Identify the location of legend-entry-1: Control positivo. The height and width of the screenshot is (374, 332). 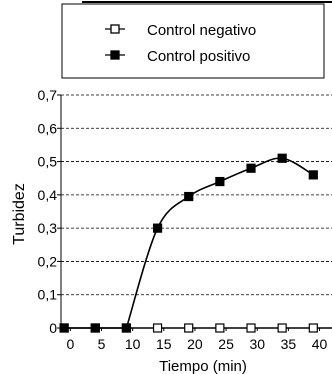
(177, 56).